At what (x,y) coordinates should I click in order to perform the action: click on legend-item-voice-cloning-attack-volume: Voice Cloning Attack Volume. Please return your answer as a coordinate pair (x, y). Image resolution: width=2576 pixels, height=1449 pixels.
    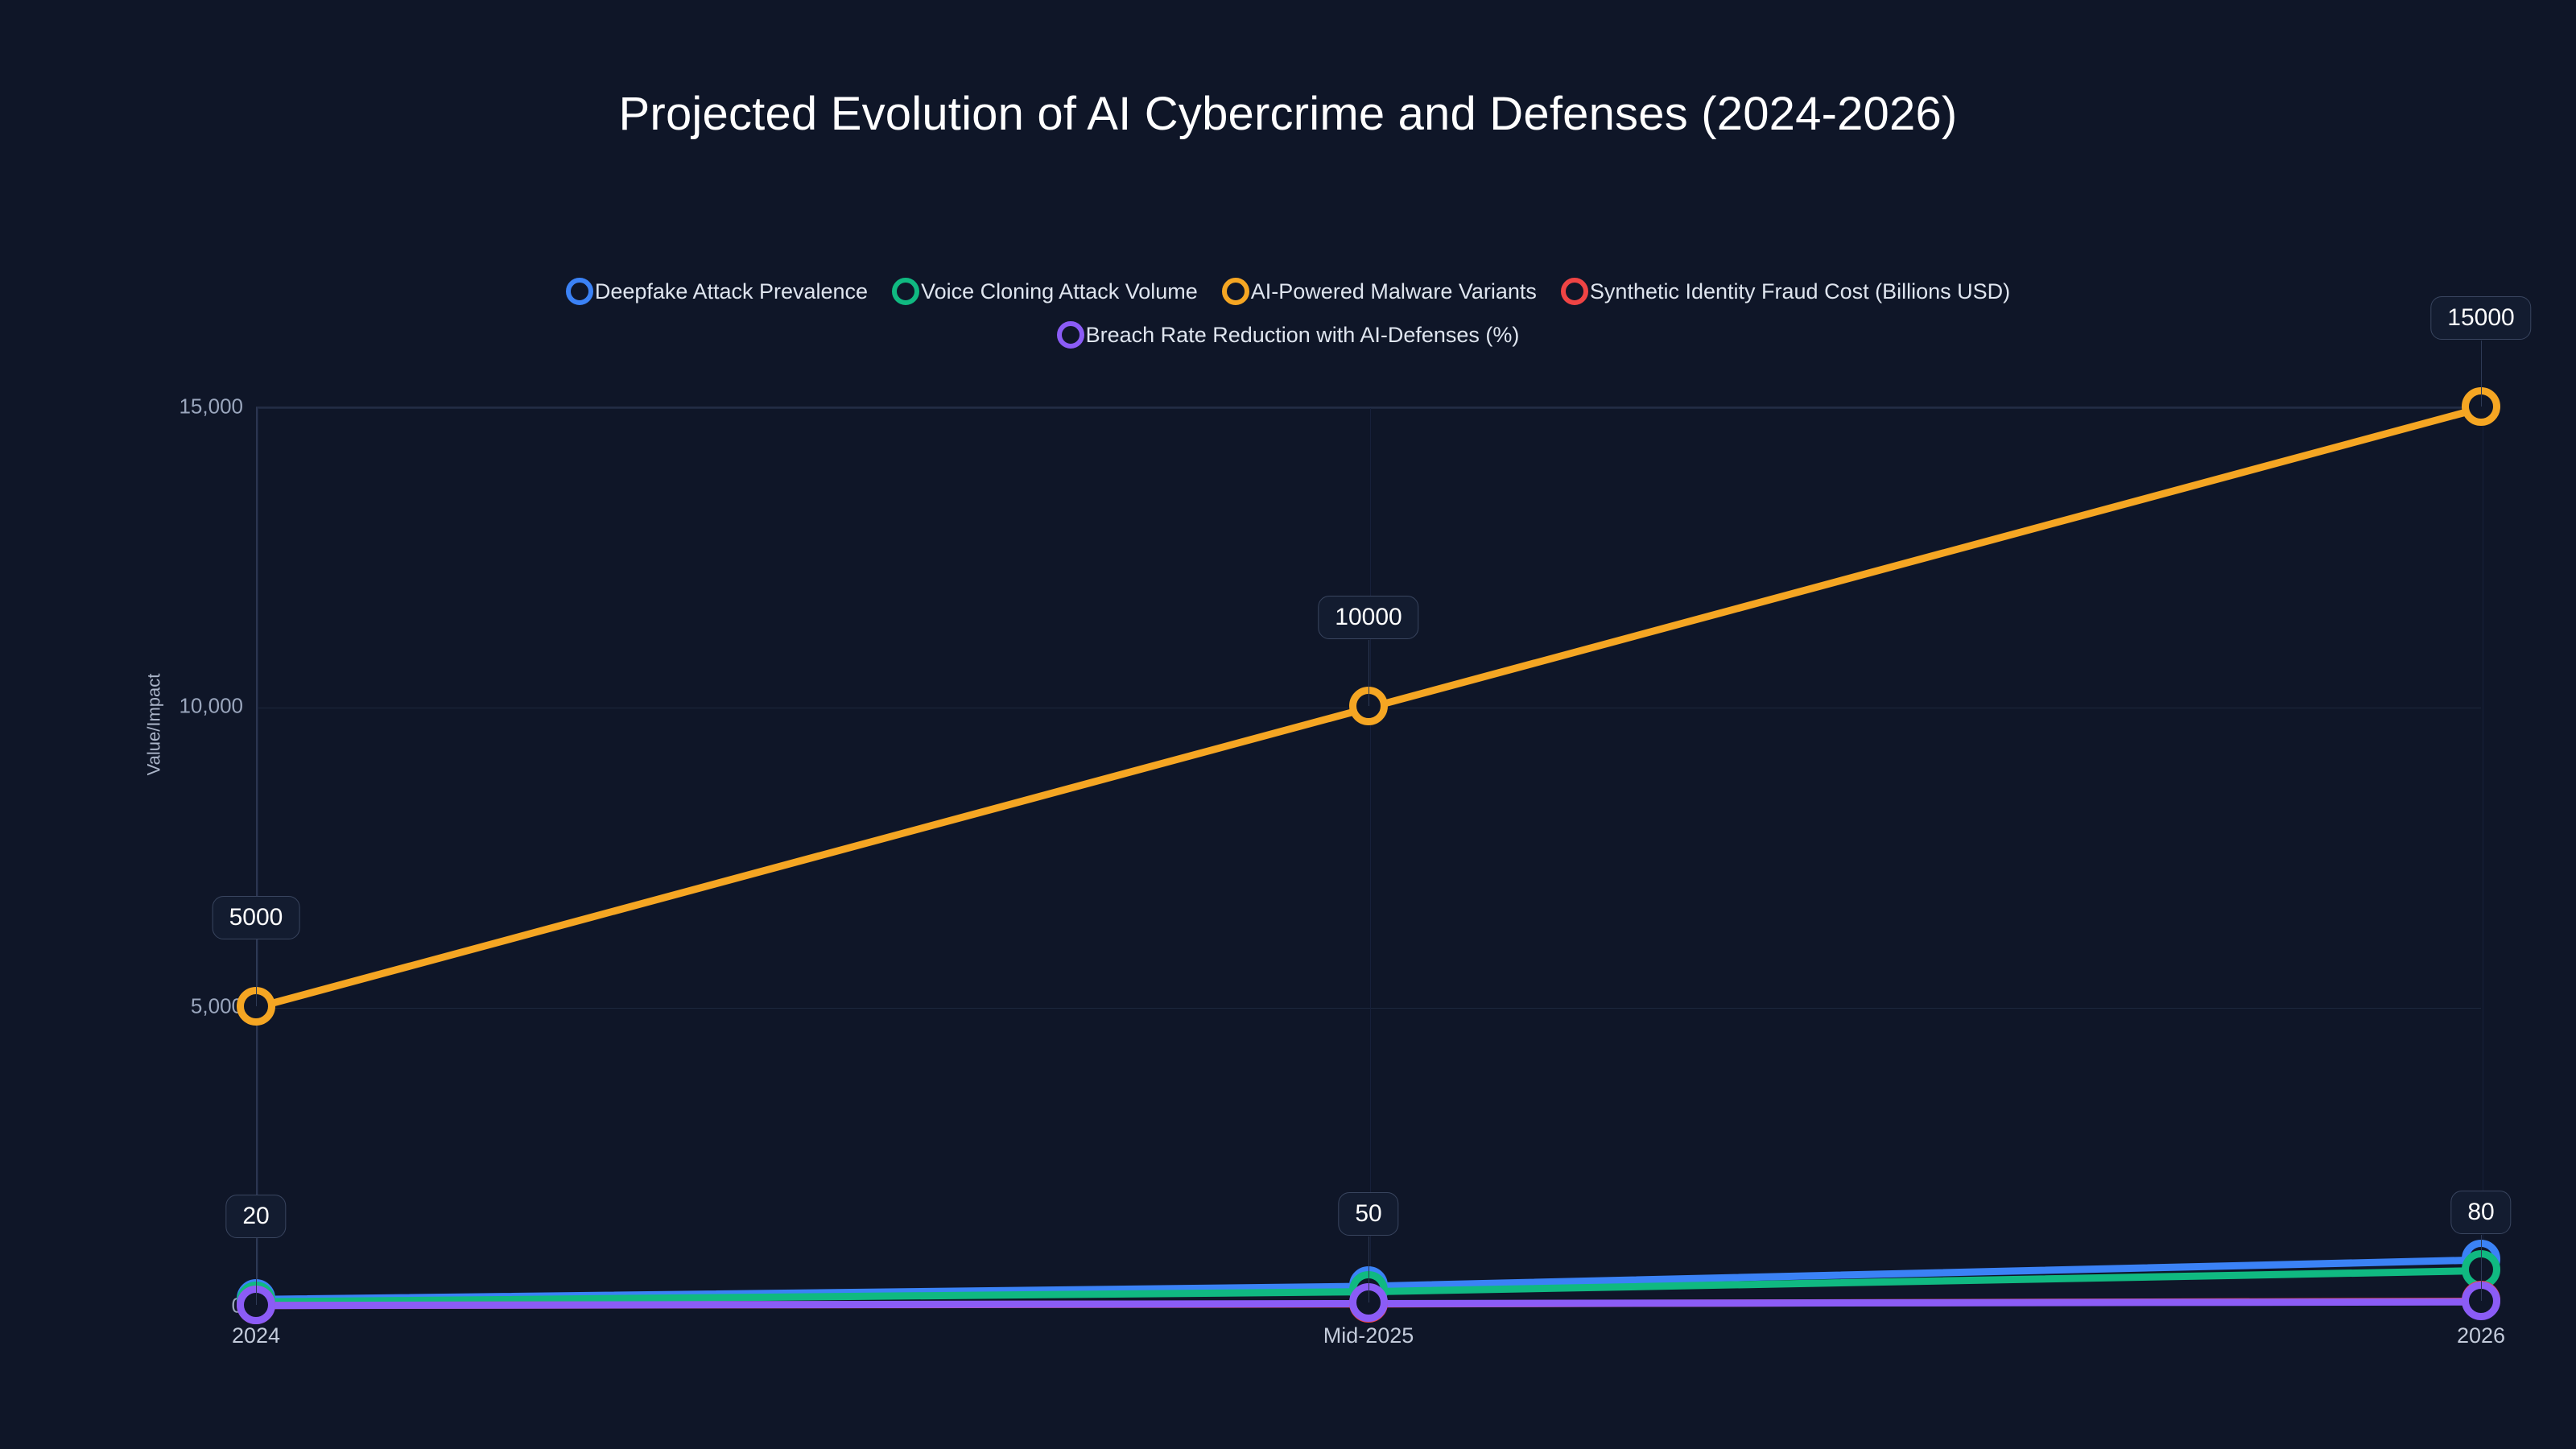
    Looking at the image, I should click on (1045, 291).